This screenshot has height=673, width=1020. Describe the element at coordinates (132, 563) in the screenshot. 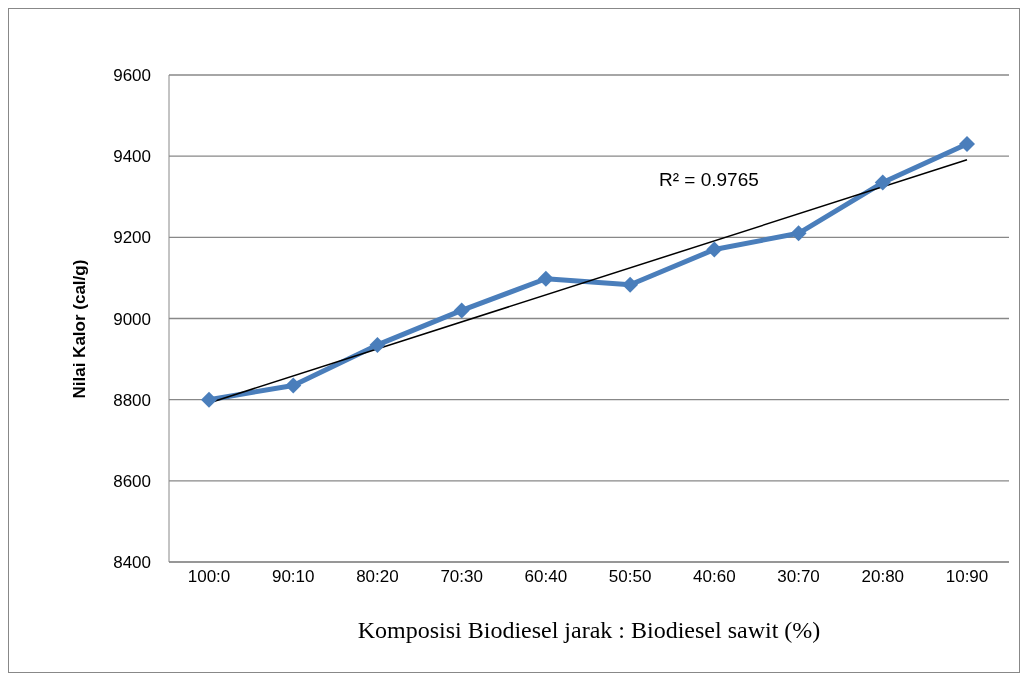

I see `y-tick-label: 8400` at that location.